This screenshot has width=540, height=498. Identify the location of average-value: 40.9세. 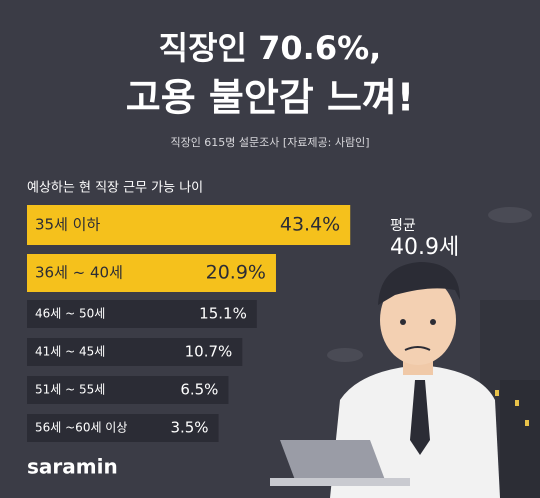
(424, 247).